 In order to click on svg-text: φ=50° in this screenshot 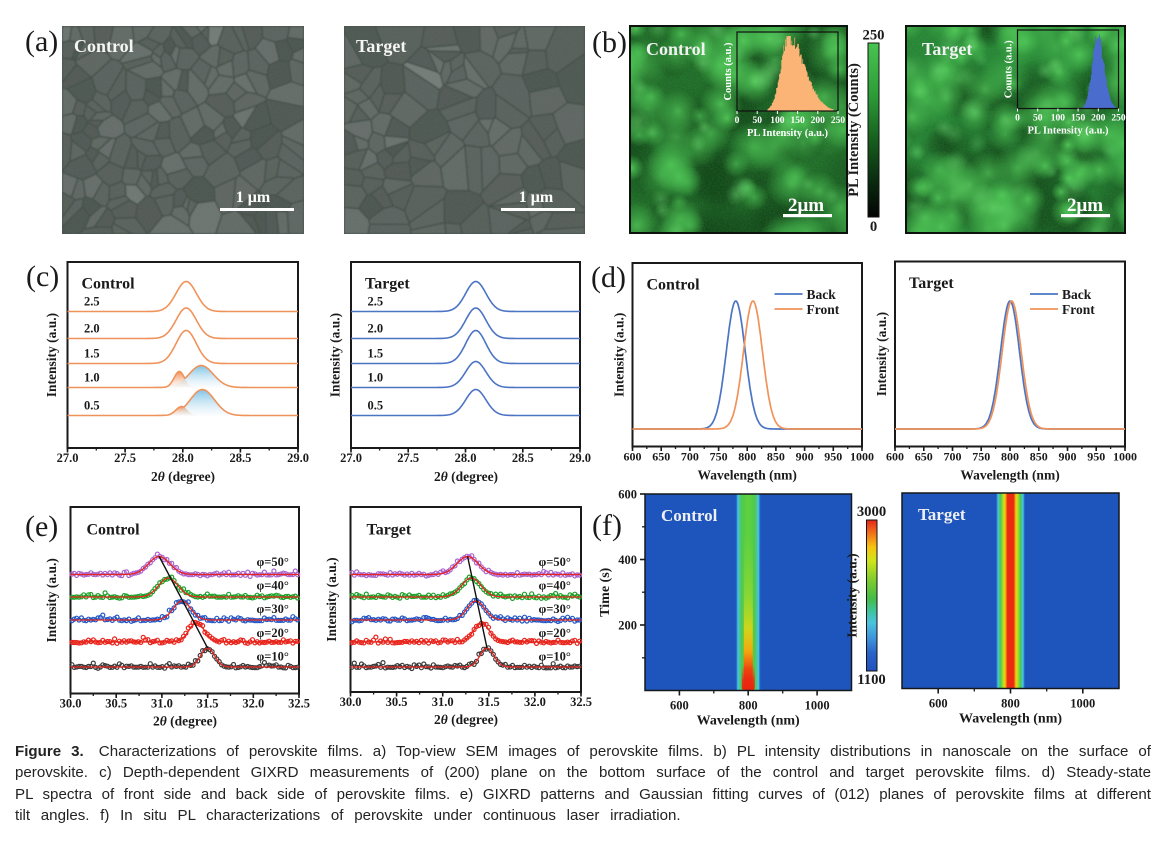, I will do `click(555, 562)`.